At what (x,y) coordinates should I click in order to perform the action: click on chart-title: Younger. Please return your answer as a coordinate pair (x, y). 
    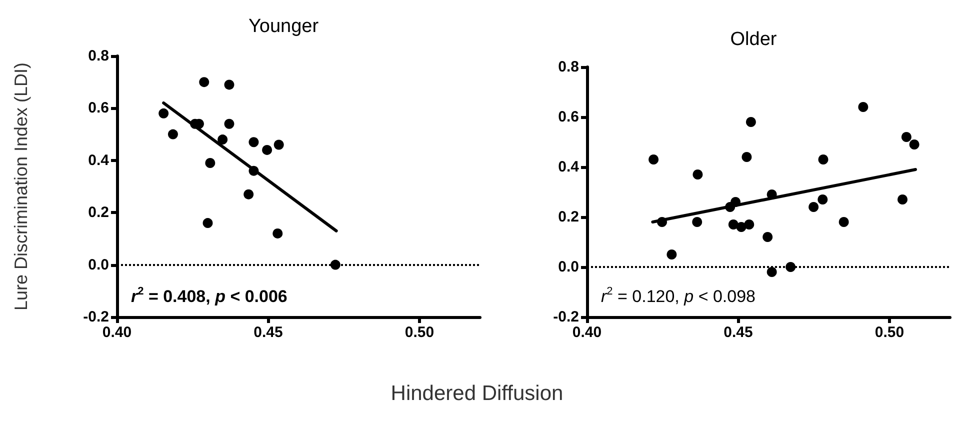
    Looking at the image, I should click on (284, 26).